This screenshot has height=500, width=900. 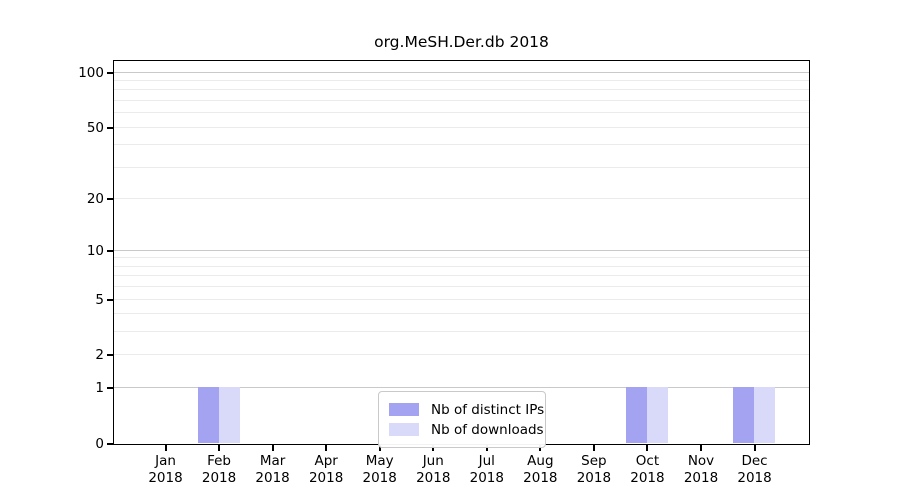 I want to click on x-tick-label: Jan 2018, so click(x=166, y=469).